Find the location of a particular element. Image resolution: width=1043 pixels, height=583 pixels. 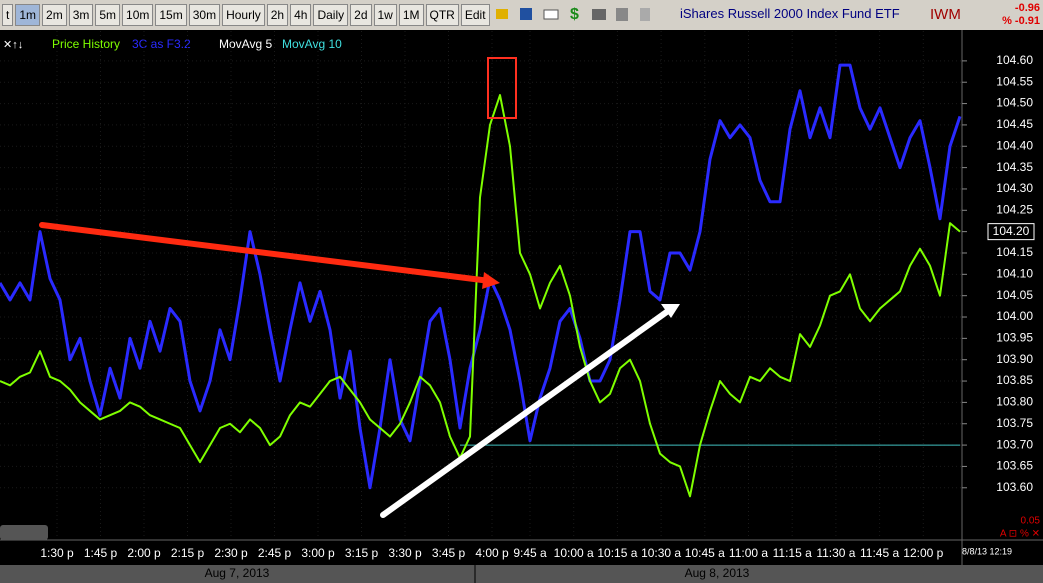

session-date: Aug 7, 2013 is located at coordinates (237, 573).